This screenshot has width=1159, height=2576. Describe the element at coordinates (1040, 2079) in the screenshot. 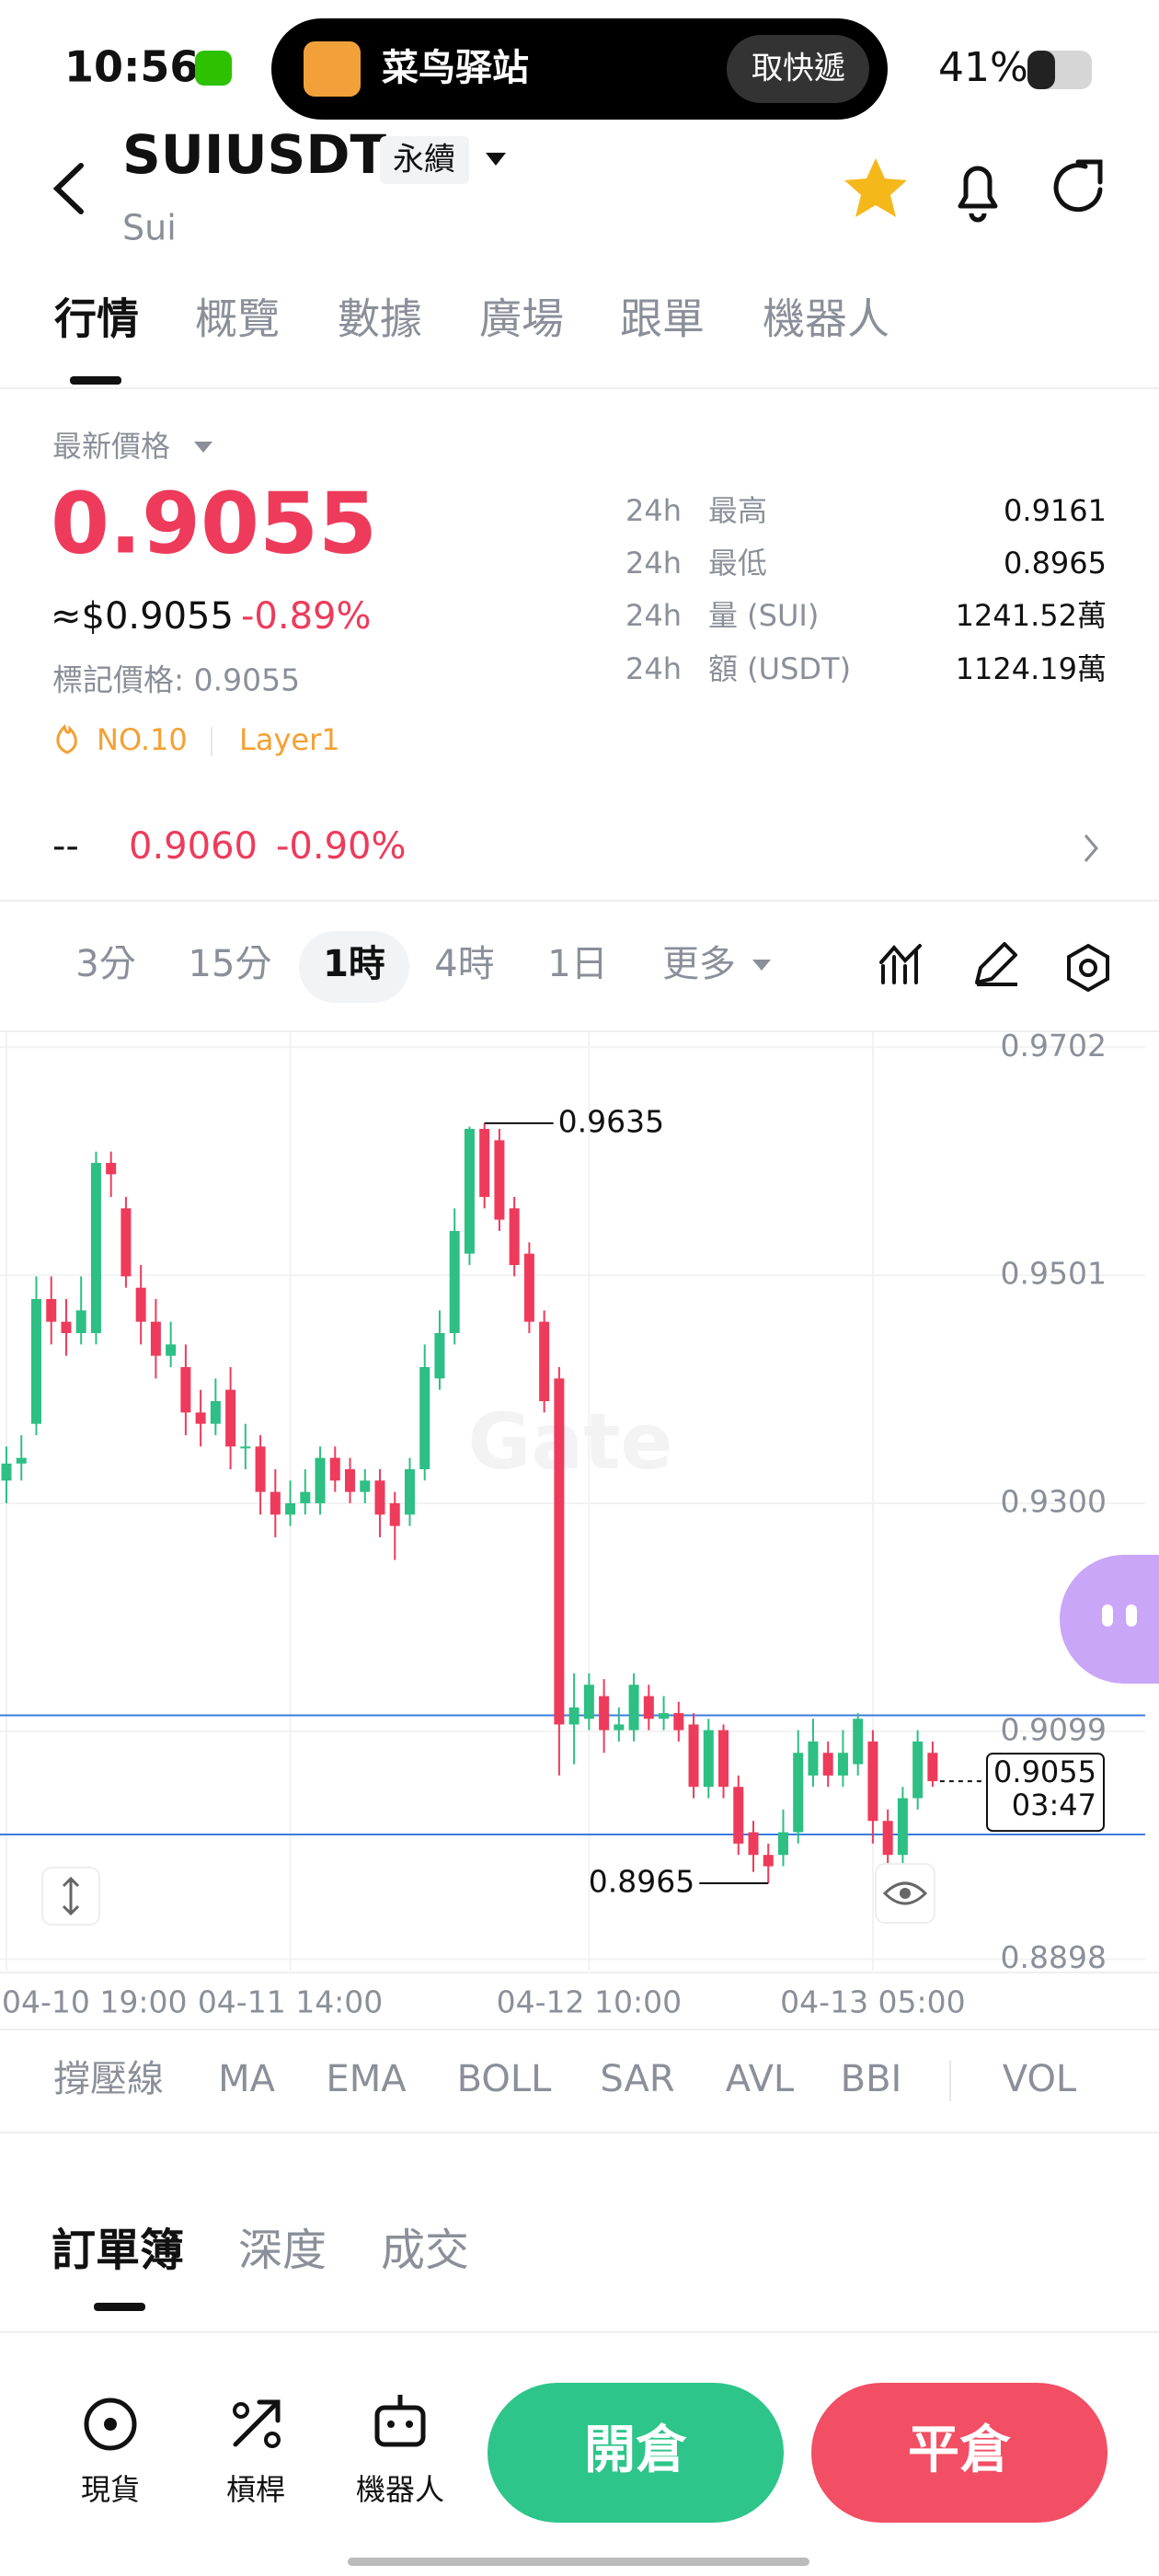

I see `indicator: VOL` at that location.